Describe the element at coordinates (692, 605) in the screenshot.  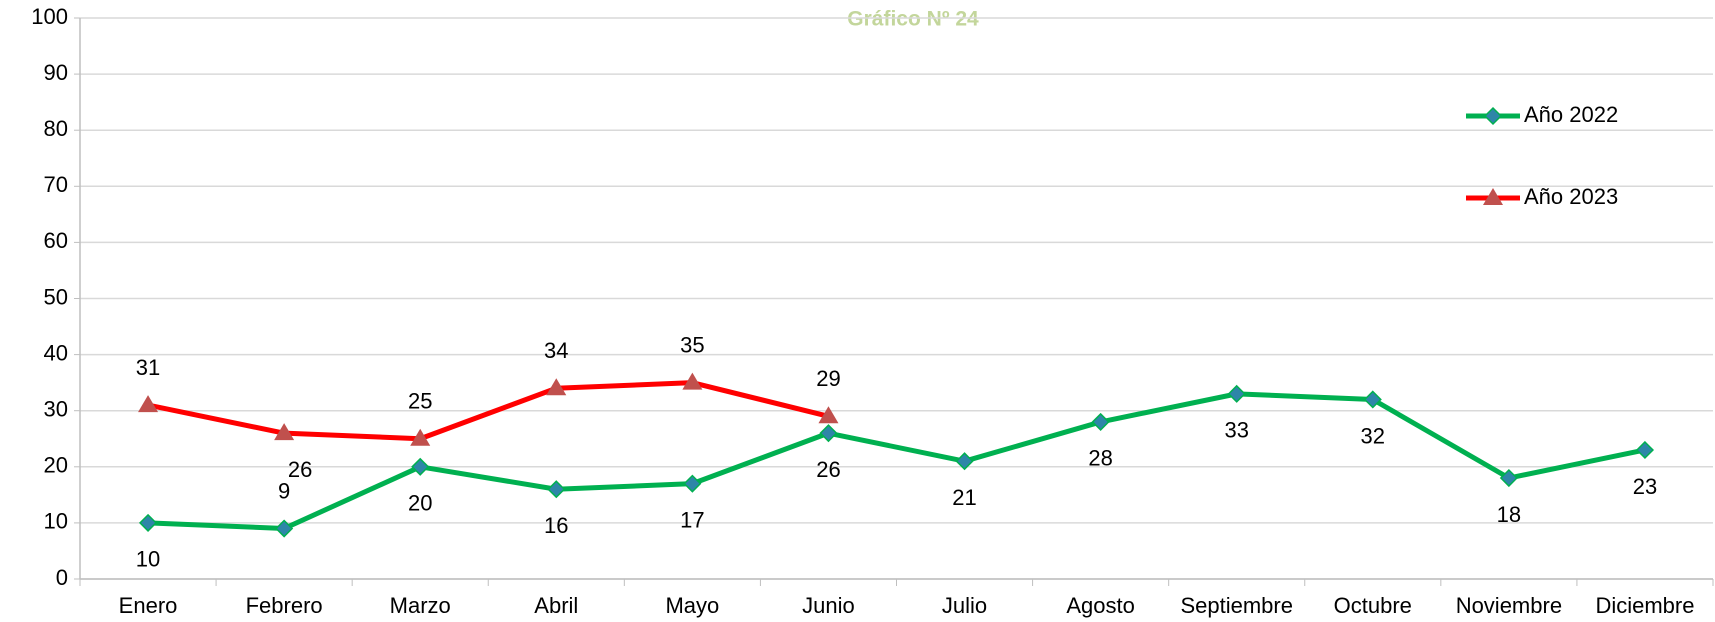
I see `x-tick-label: Mayo` at that location.